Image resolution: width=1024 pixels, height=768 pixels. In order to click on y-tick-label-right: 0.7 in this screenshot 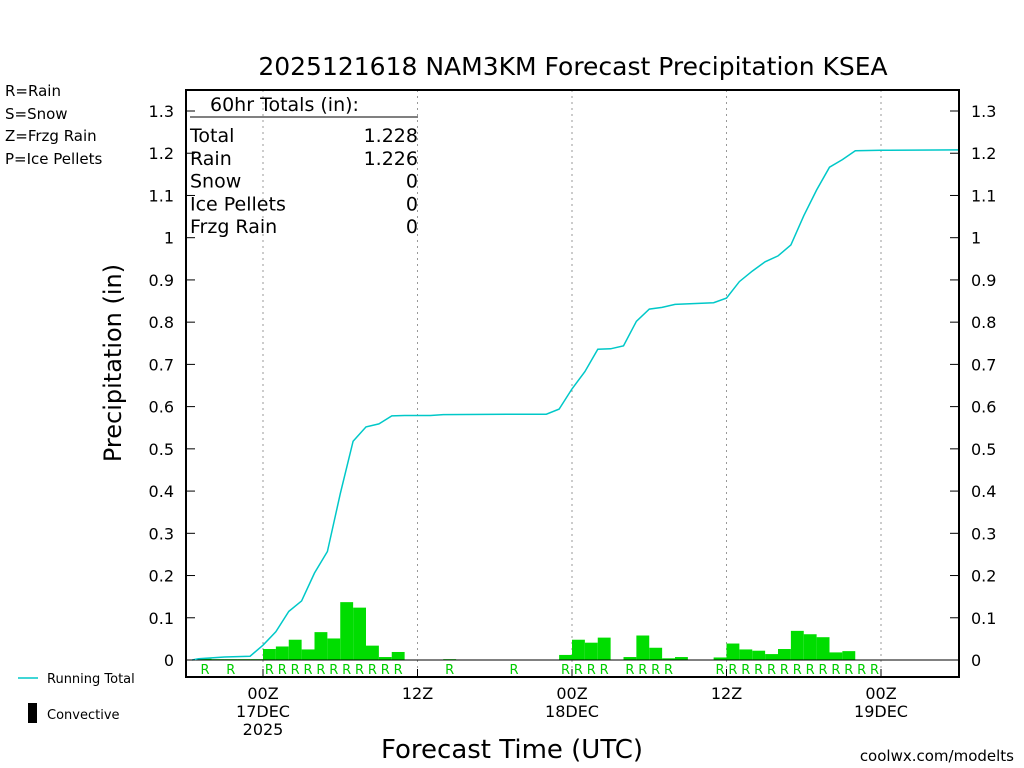, I will do `click(983, 364)`.